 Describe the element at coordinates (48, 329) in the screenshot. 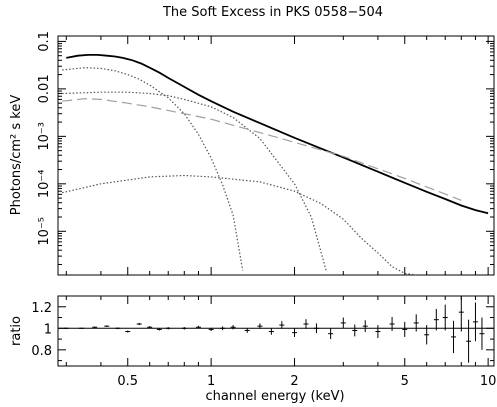

I see `y-tick-label: 1` at that location.